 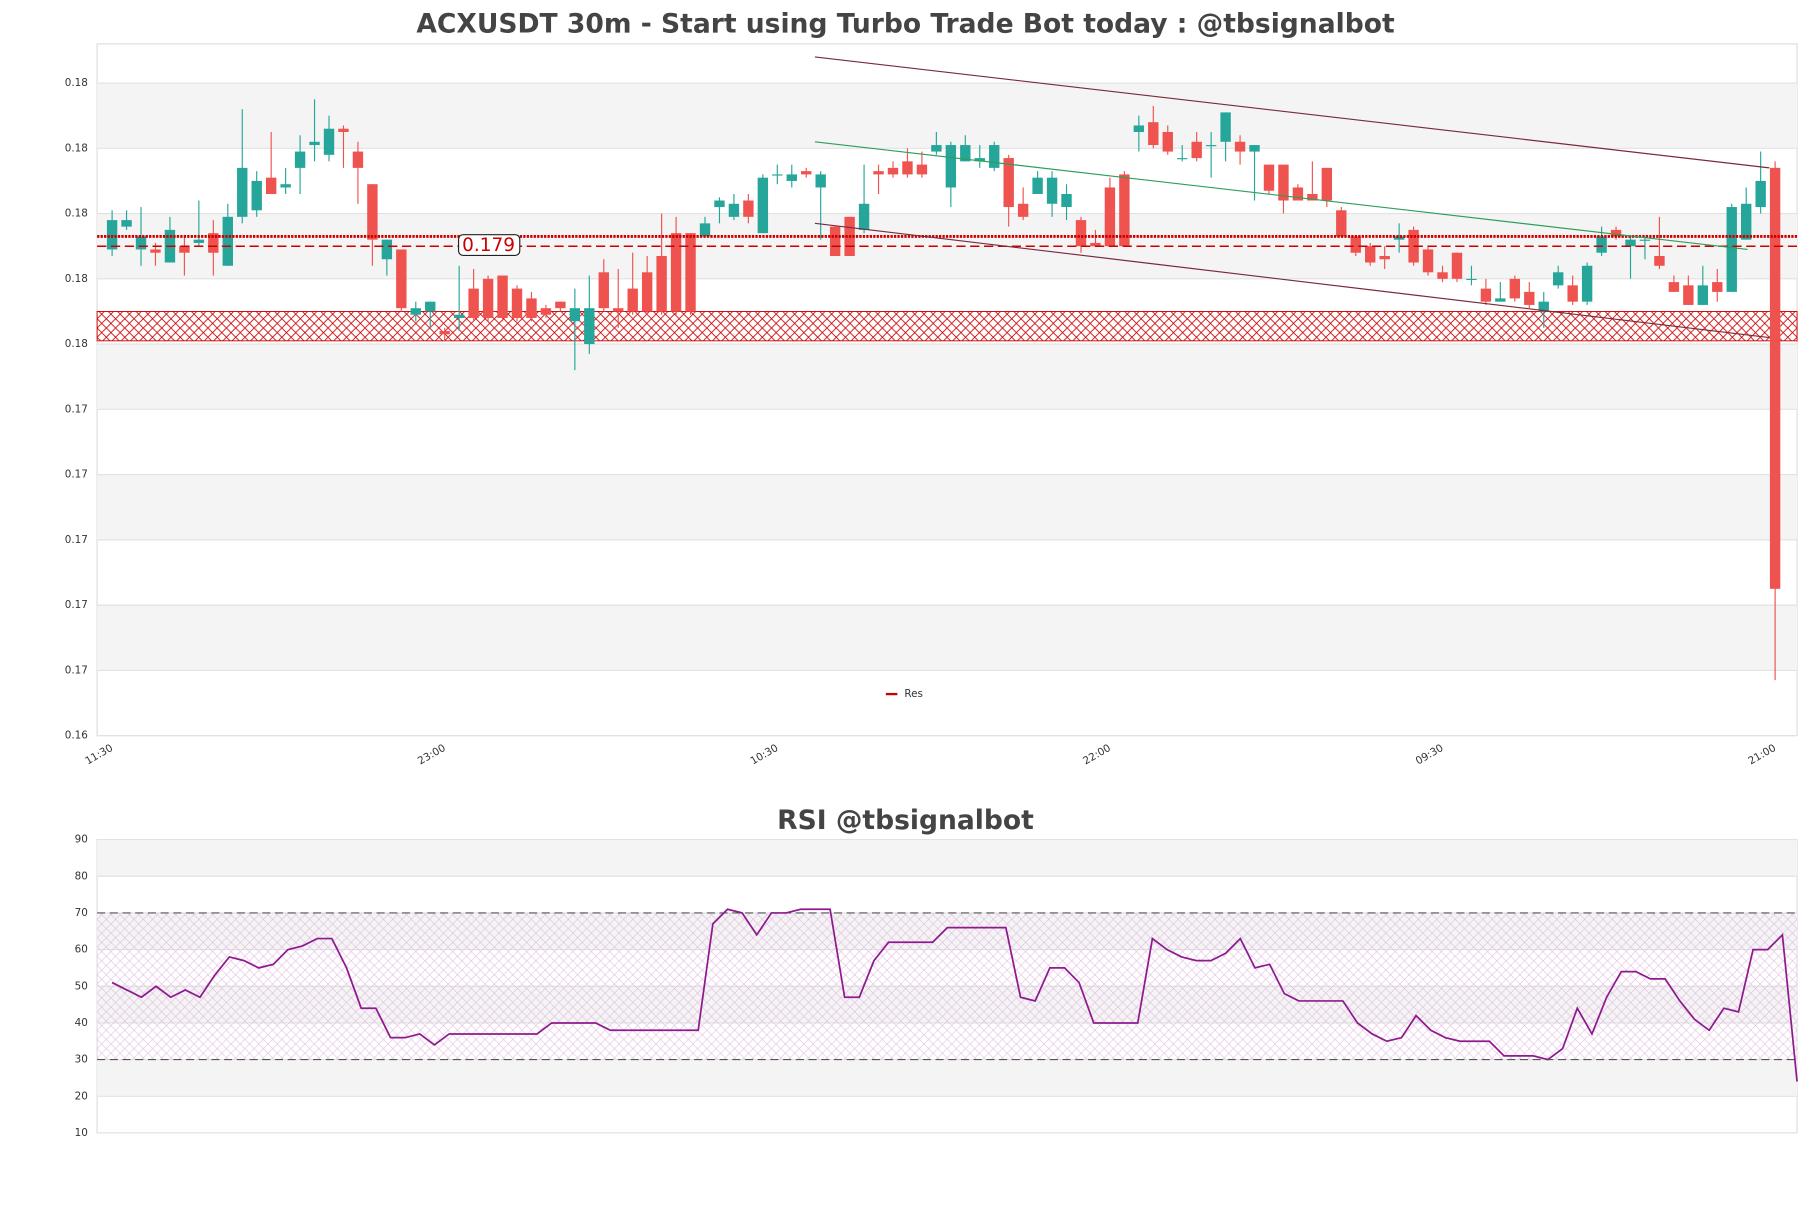 What do you see at coordinates (81, 1096) in the screenshot?
I see `y-tick-label: 20` at bounding box center [81, 1096].